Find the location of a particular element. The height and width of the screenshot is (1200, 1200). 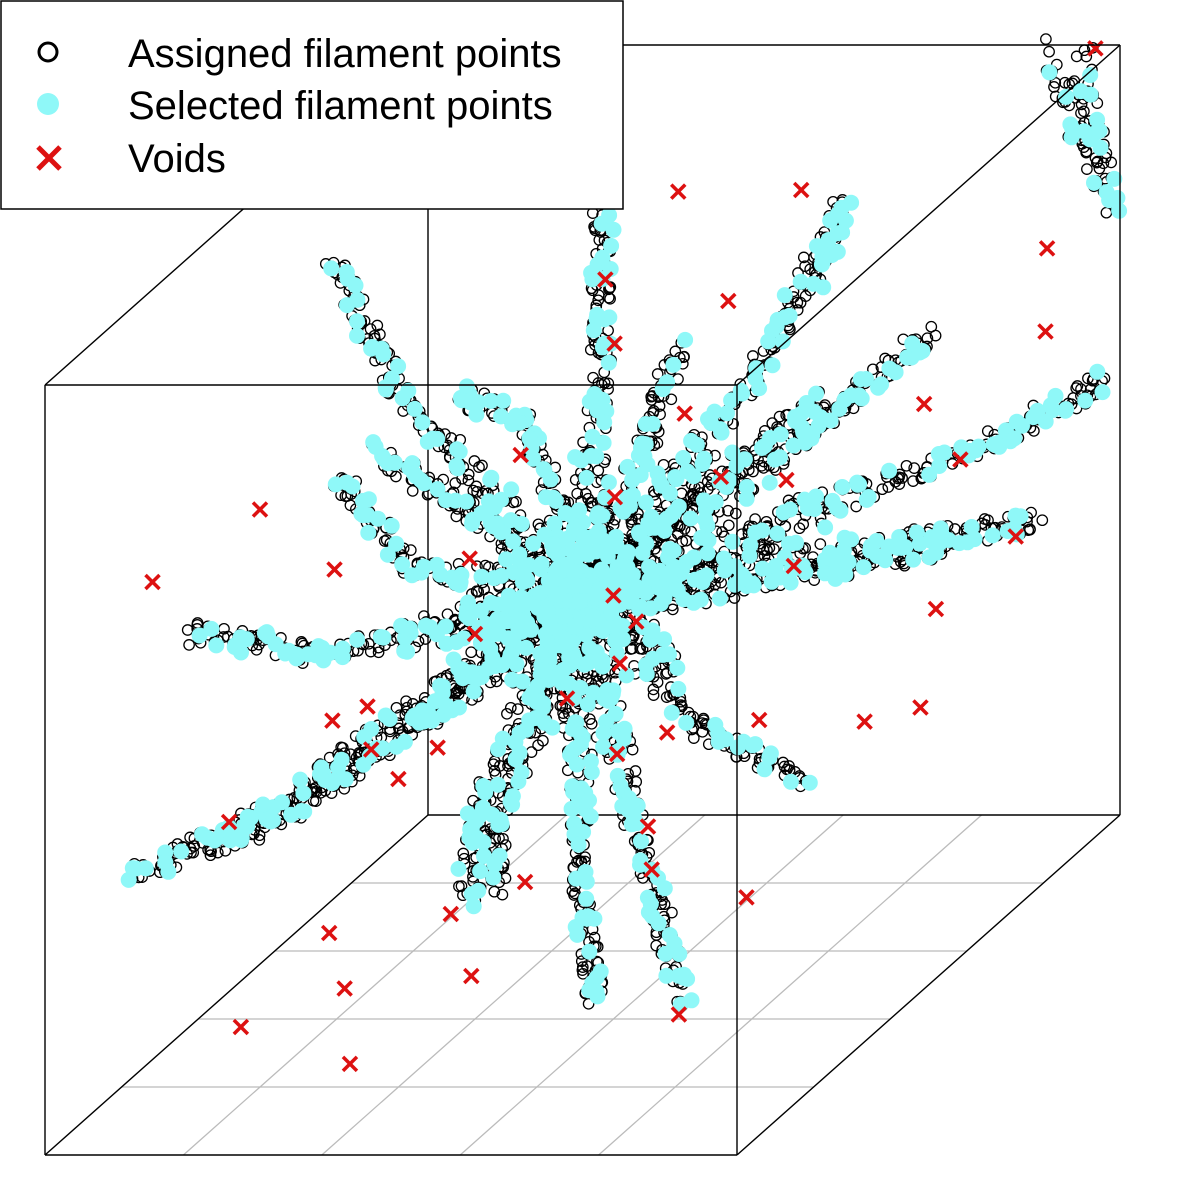

floor-grid-line is located at coordinates (651, 985).